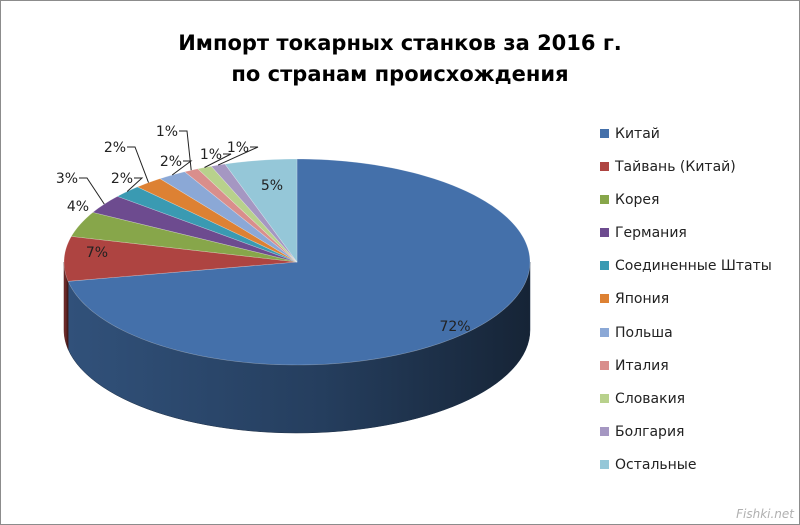 The image size is (800, 525). Describe the element at coordinates (697, 438) in the screenshot. I see `legend-item-9: Болгария` at that location.